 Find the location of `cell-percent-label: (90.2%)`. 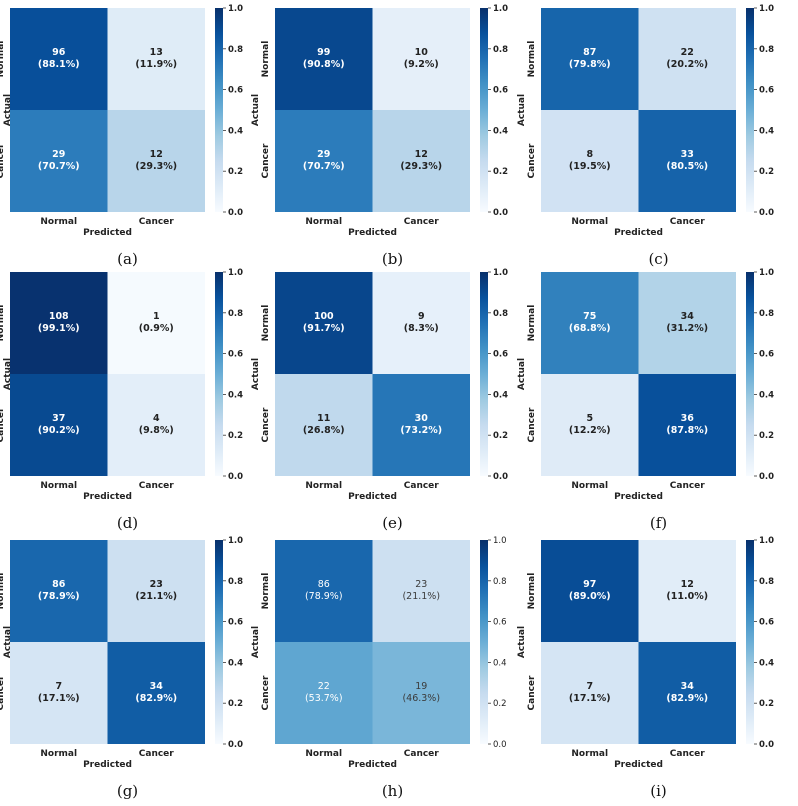

cell-percent-label: (90.2%) is located at coordinates (59, 430).